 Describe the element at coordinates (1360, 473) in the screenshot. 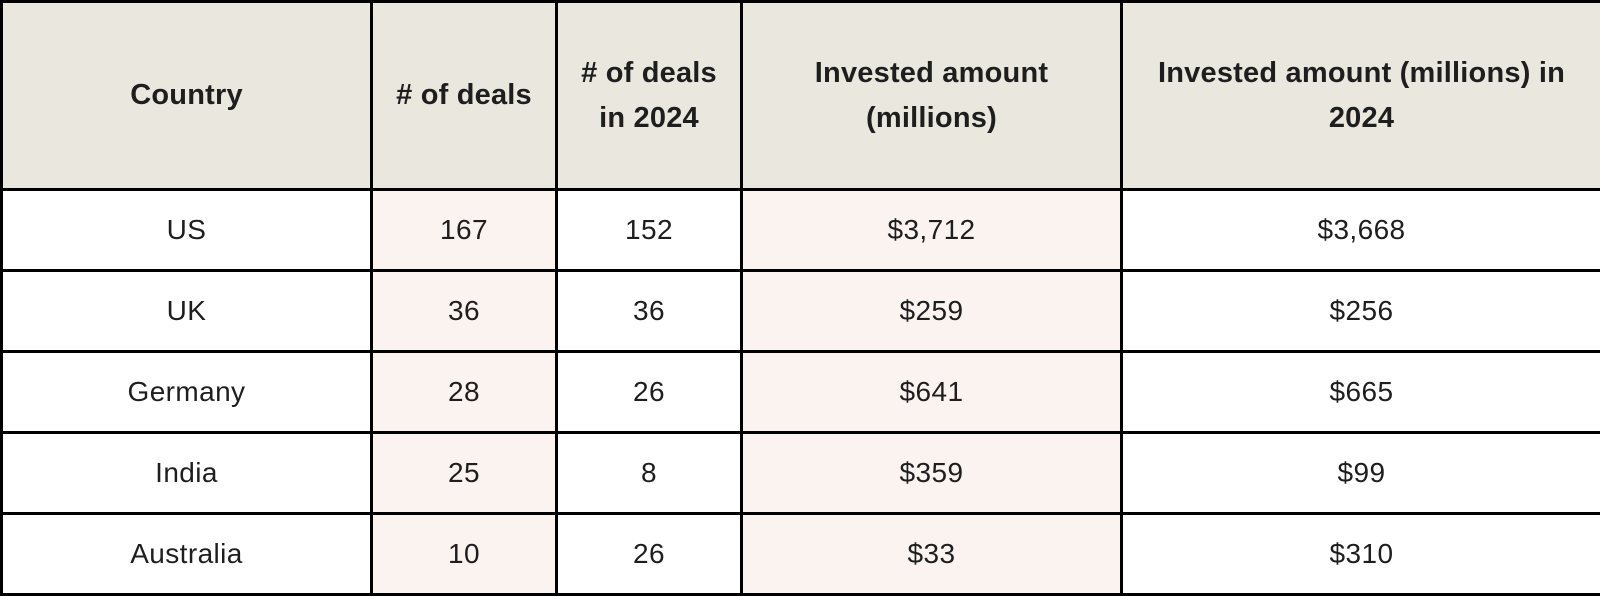

I see `value-cell: $99` at that location.